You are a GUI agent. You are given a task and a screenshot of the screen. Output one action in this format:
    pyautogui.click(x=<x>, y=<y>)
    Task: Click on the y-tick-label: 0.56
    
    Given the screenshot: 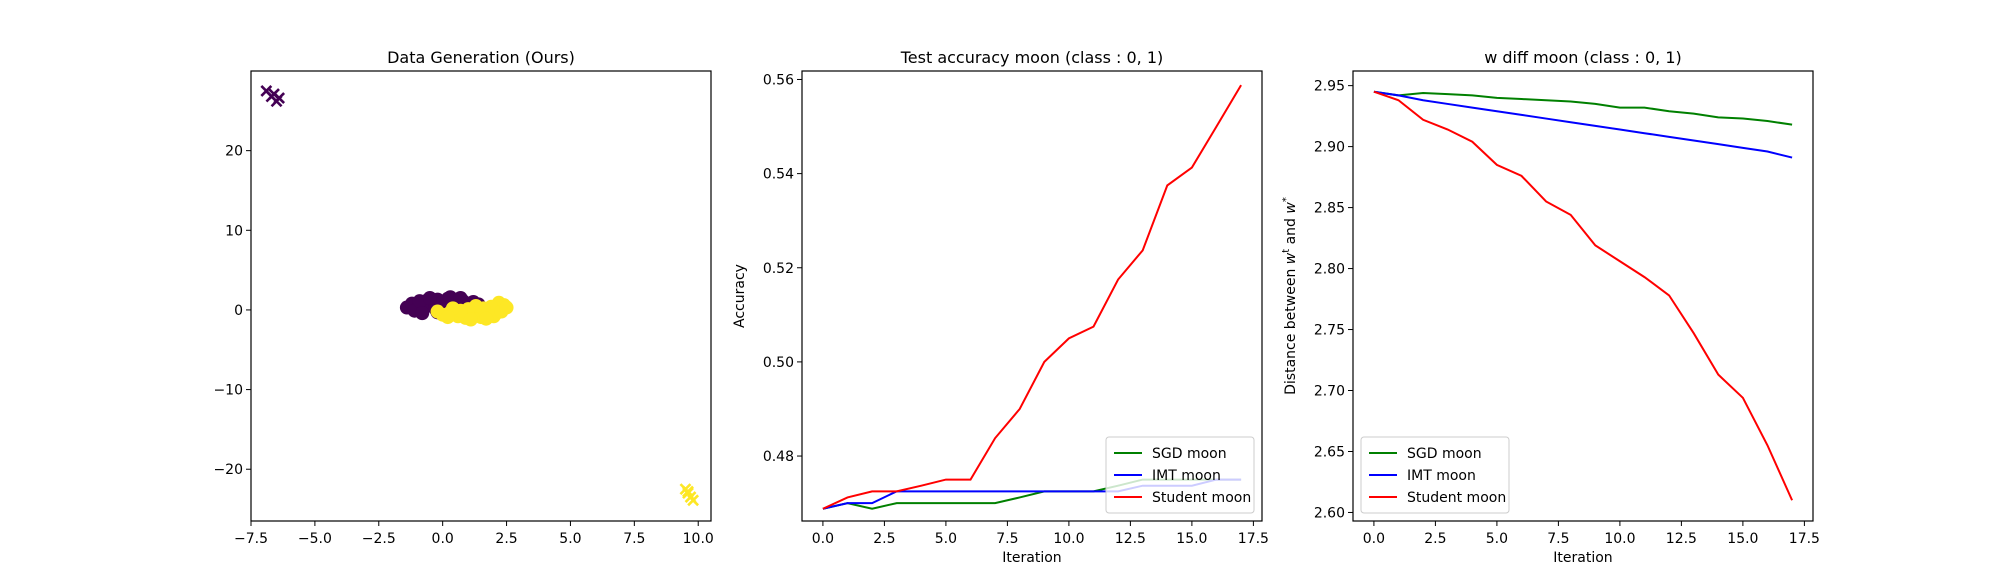 What is the action you would take?
    pyautogui.click(x=778, y=80)
    